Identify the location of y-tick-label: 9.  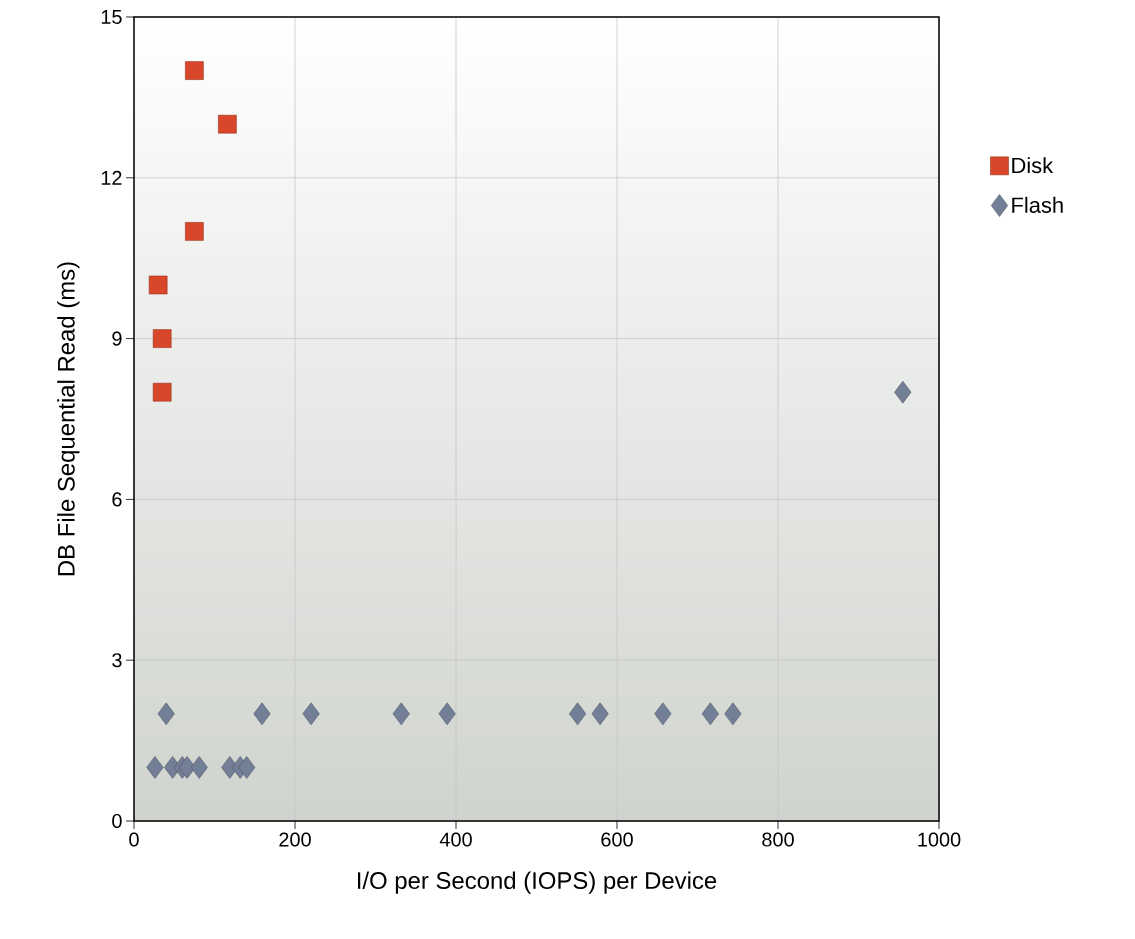
(117, 338).